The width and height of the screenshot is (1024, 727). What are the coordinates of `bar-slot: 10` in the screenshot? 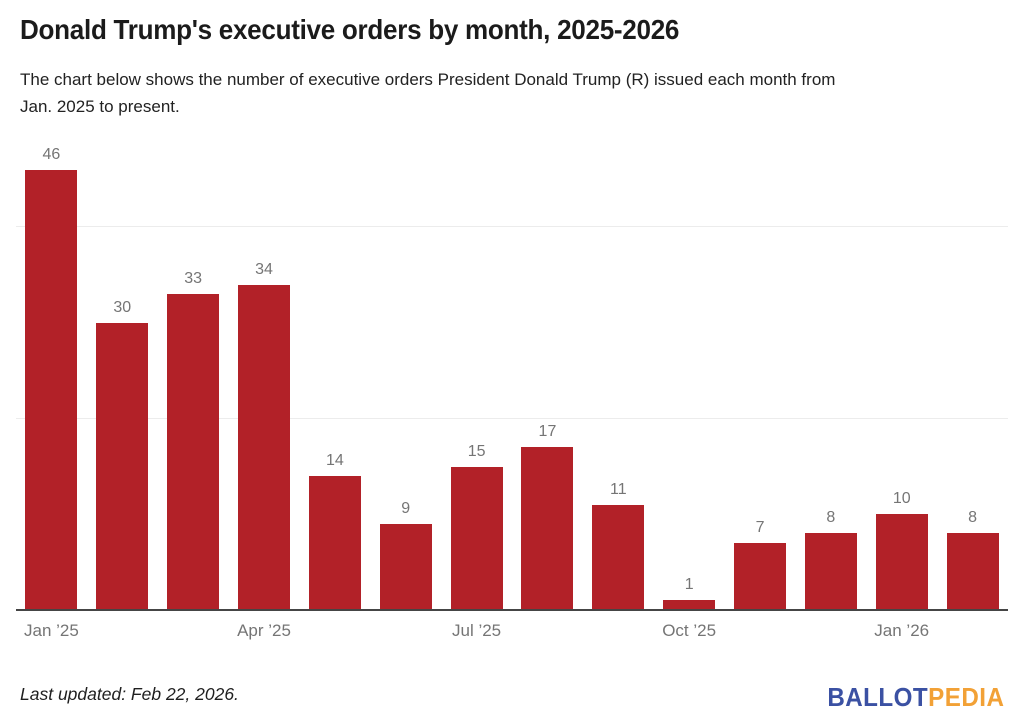 It's located at (901, 549).